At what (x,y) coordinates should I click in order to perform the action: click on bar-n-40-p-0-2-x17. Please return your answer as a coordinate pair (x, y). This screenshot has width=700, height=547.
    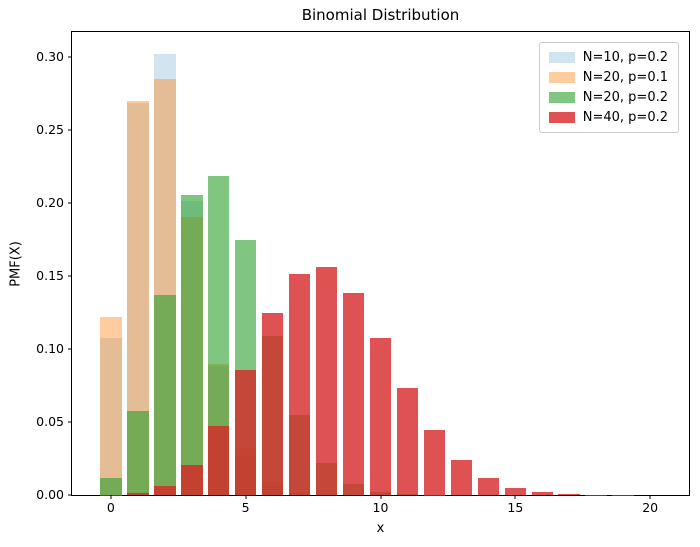
    Looking at the image, I should click on (569, 494).